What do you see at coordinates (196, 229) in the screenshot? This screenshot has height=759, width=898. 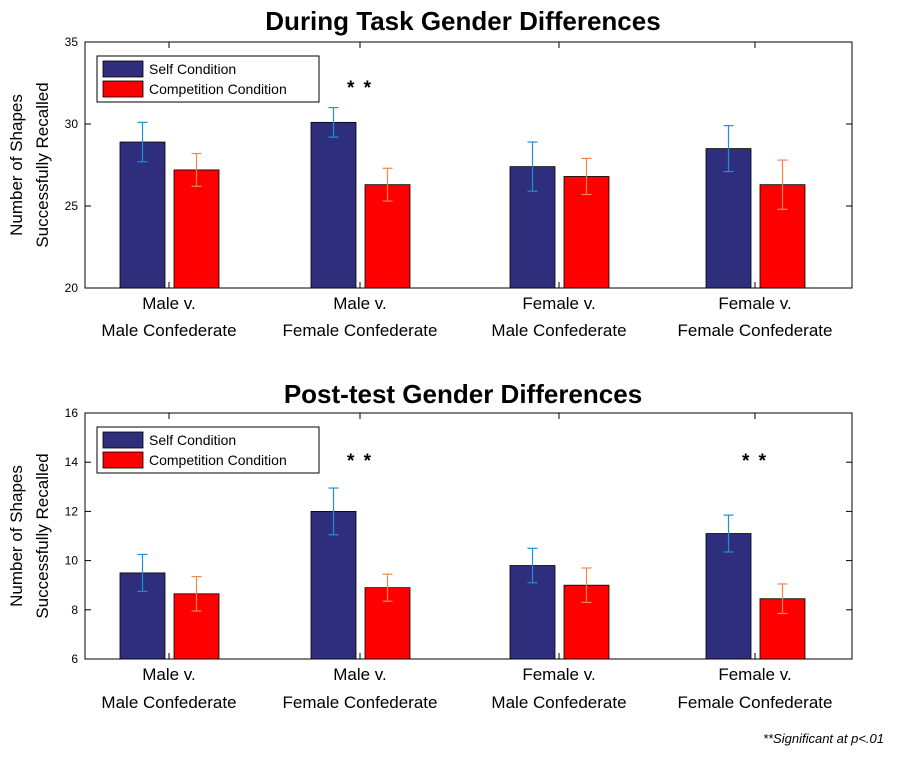 I see `bar-competition-condition` at bounding box center [196, 229].